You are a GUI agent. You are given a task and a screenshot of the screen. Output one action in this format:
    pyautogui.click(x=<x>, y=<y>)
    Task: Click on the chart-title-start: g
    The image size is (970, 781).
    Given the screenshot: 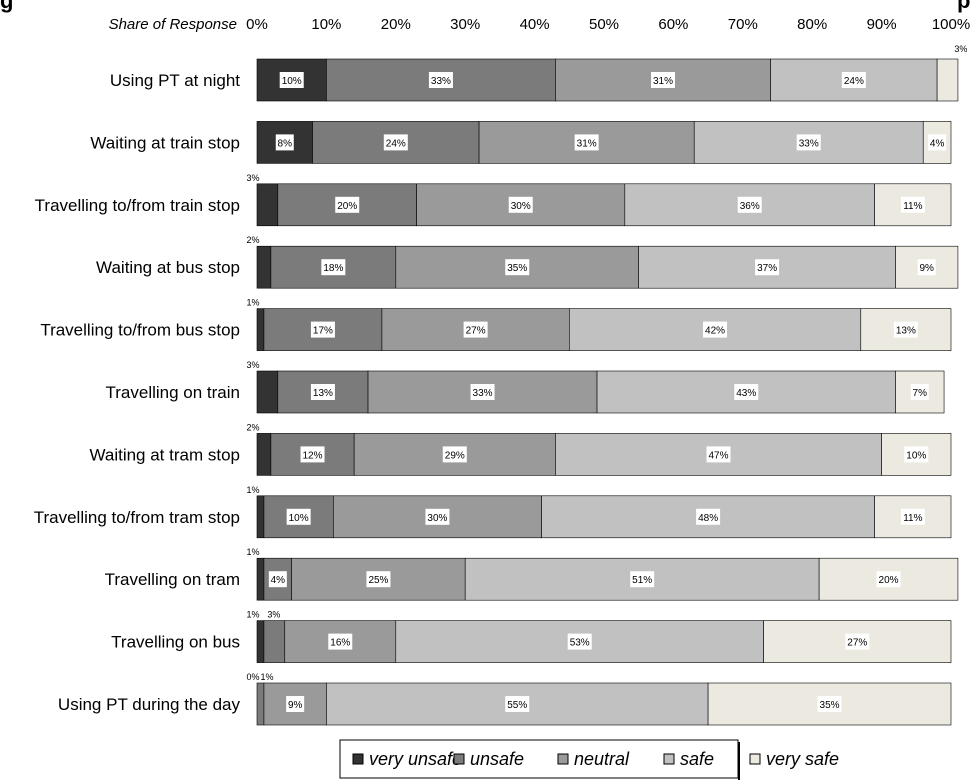 What is the action you would take?
    pyautogui.click(x=6, y=6)
    